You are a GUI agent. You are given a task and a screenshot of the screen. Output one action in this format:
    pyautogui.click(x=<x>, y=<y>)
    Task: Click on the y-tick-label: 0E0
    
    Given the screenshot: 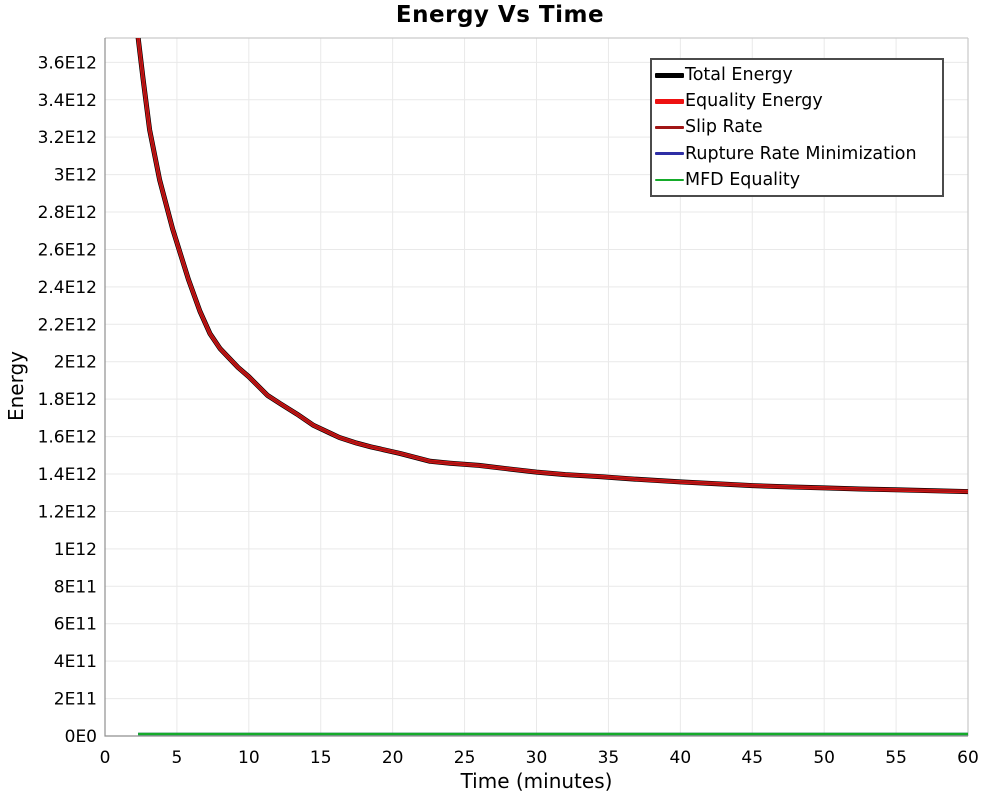 What is the action you would take?
    pyautogui.click(x=81, y=737)
    